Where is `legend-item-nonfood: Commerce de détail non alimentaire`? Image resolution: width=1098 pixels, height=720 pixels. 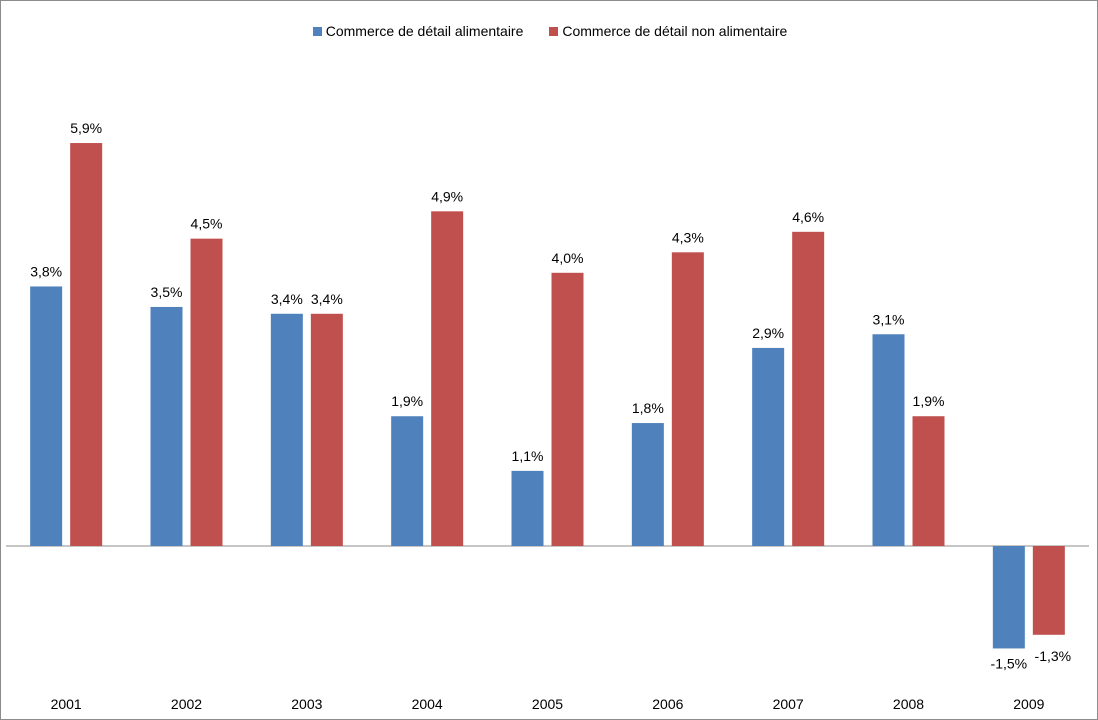 legend-item-nonfood: Commerce de détail non alimentaire is located at coordinates (668, 31).